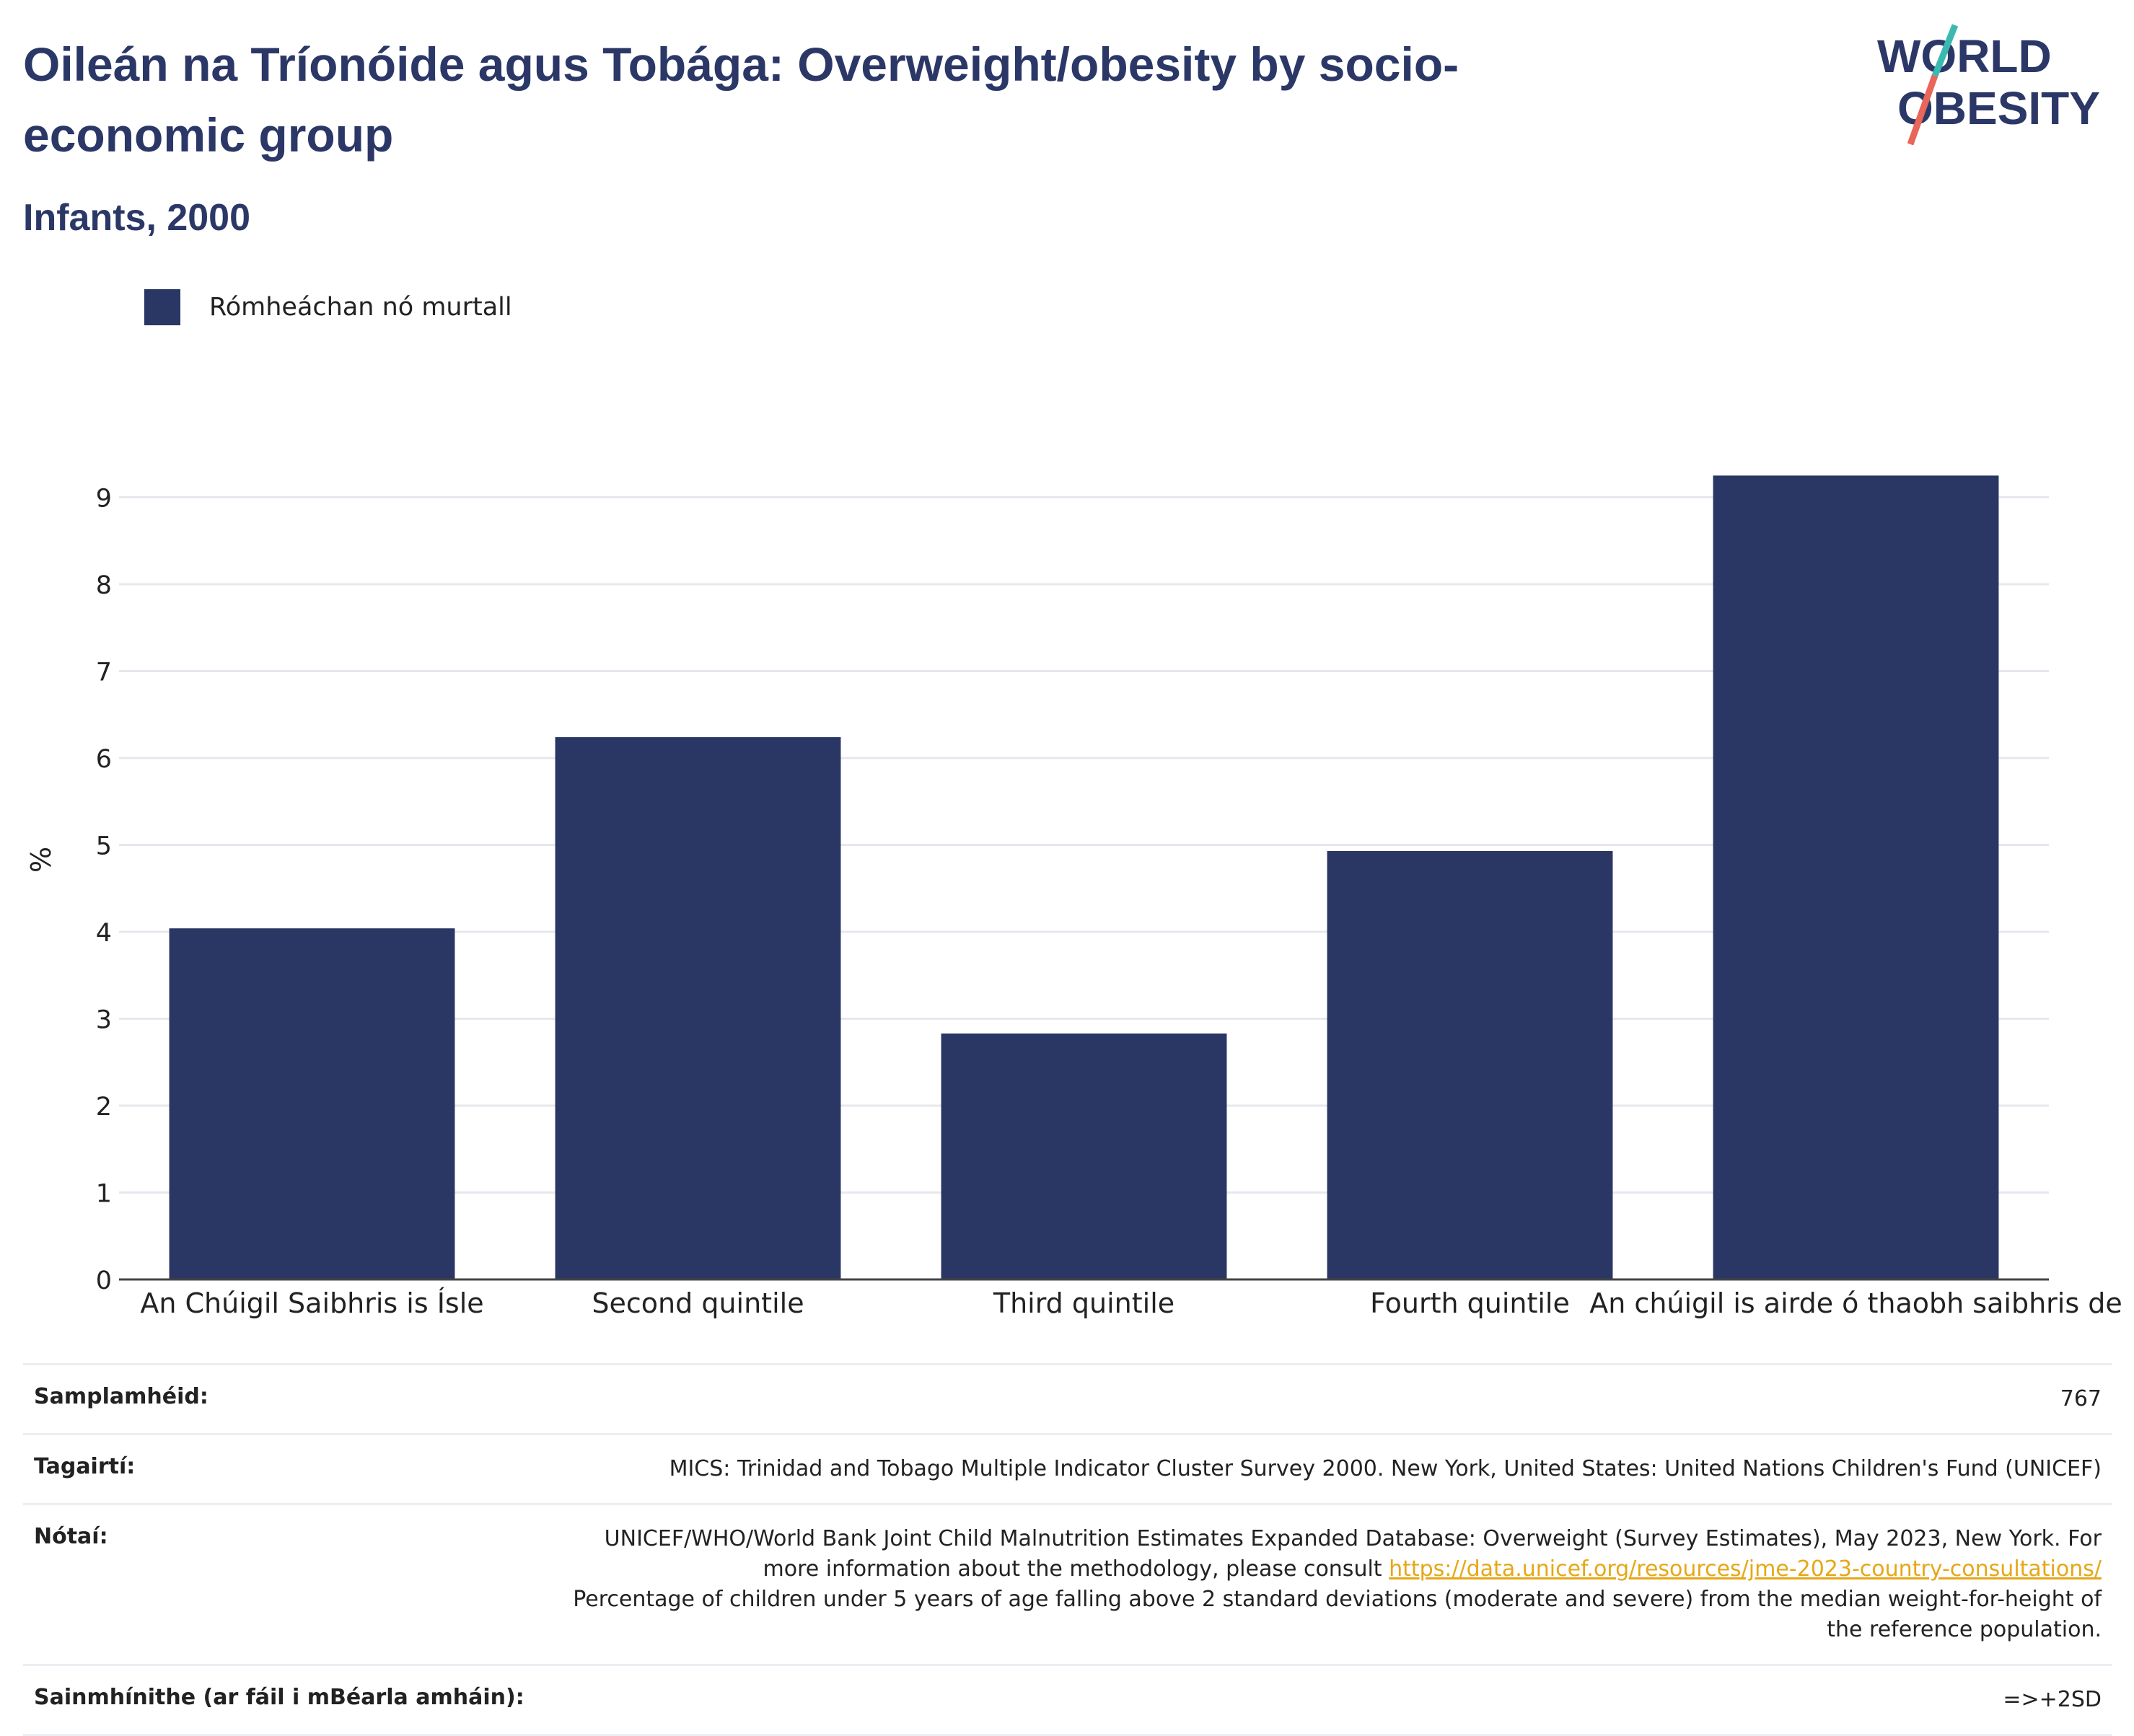 The height and width of the screenshot is (1736, 2134). I want to click on legend-swatch, so click(162, 307).